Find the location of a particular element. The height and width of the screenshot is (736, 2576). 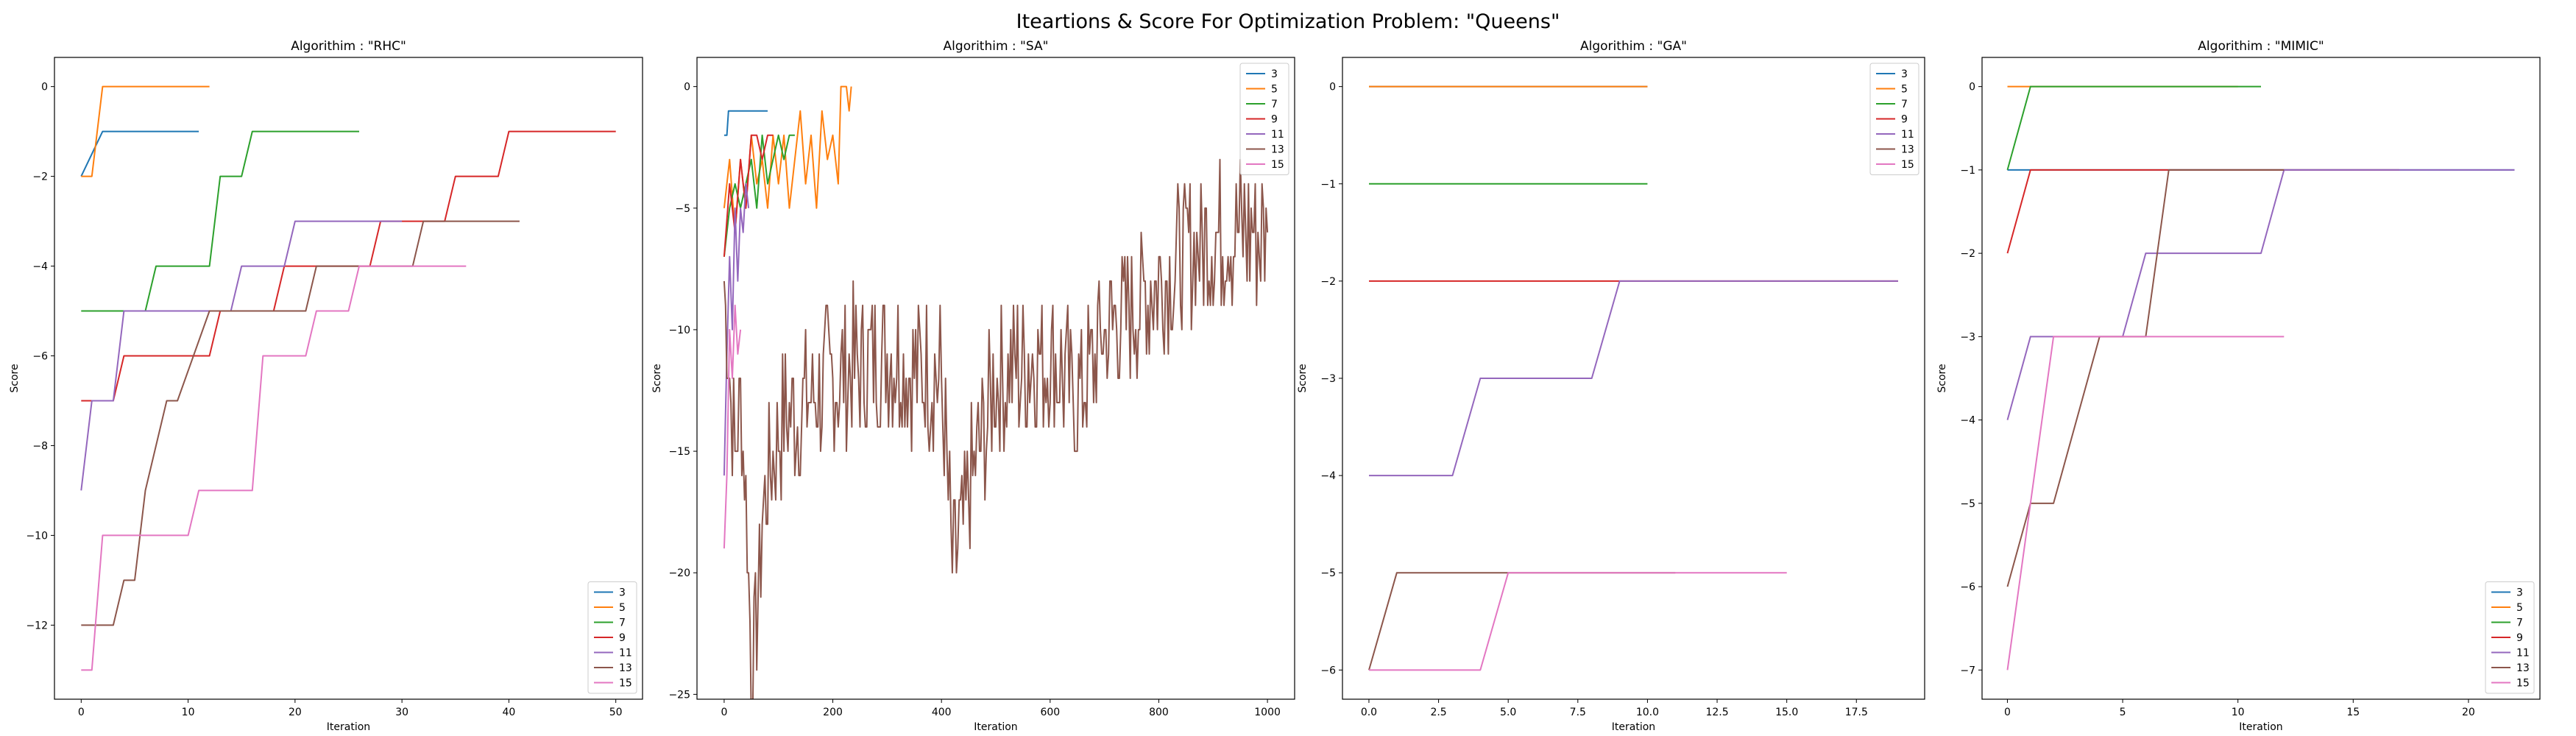

x-tick-label: 50 is located at coordinates (616, 712).